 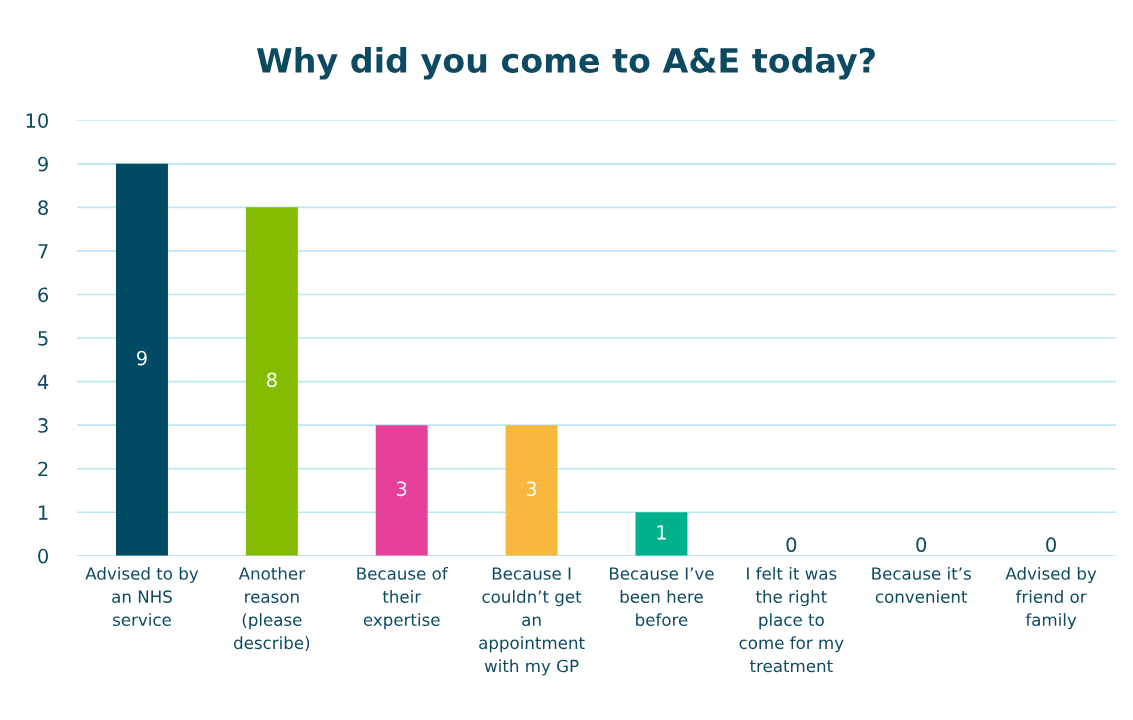 What do you see at coordinates (43, 425) in the screenshot?
I see `y-tick-label: 3` at bounding box center [43, 425].